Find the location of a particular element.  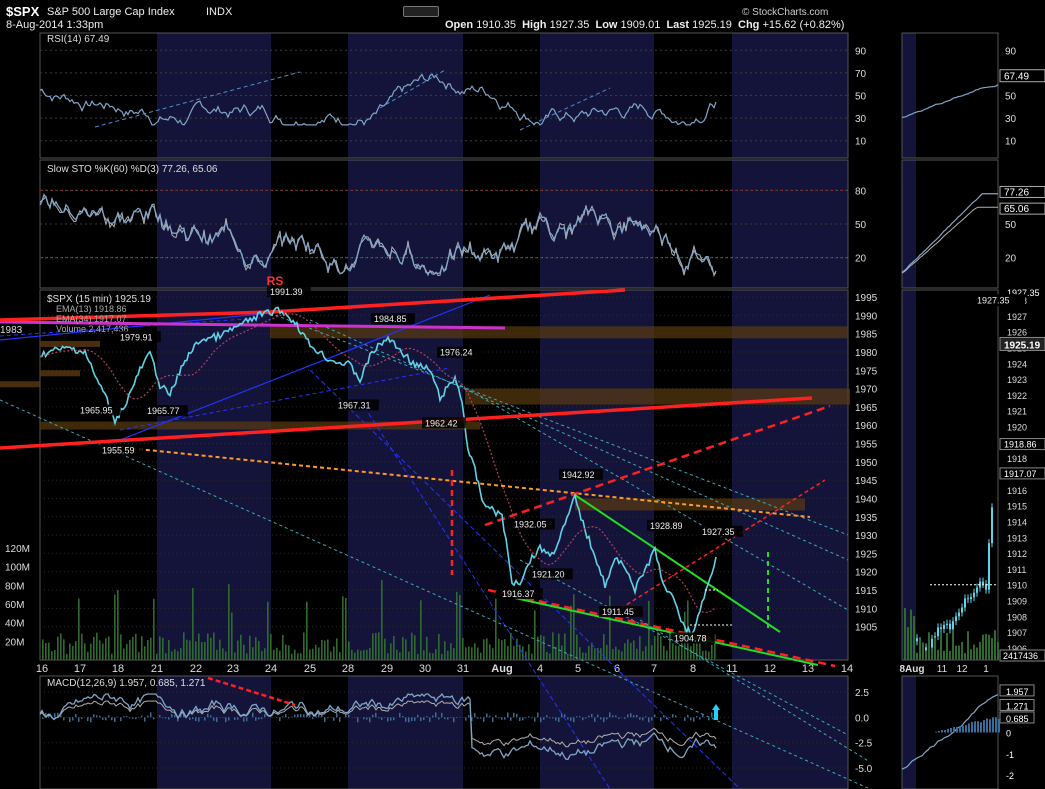

y-tick-label: 1930 is located at coordinates (866, 536).